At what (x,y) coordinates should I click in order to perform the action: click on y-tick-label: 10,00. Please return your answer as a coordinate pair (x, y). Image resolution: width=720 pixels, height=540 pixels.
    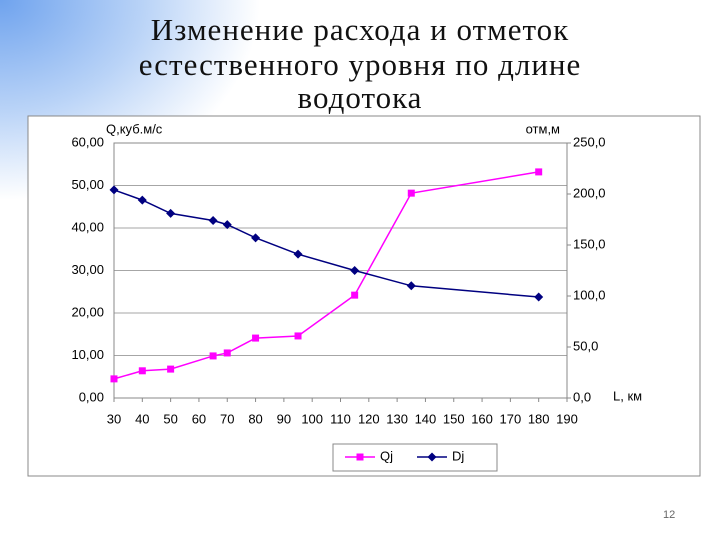
    Looking at the image, I should click on (87, 354).